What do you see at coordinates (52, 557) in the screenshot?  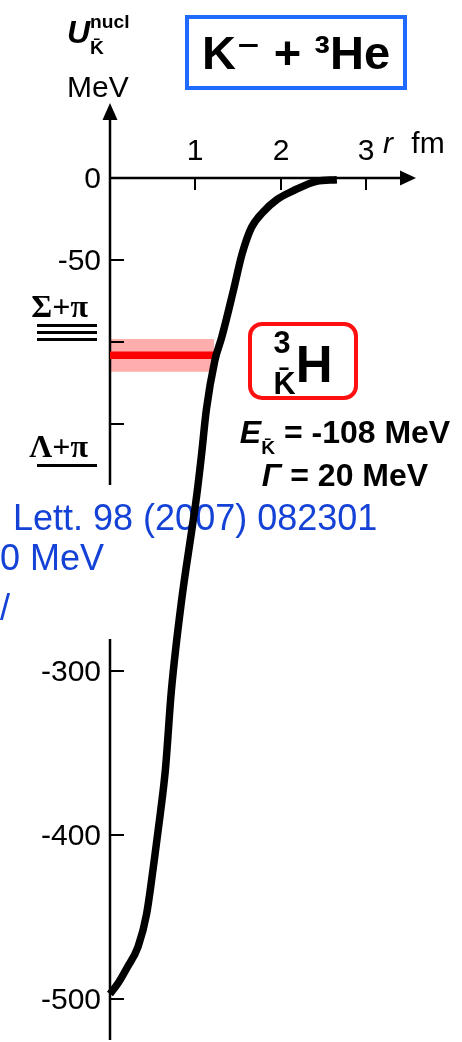 I see `text: 0 MeV` at bounding box center [52, 557].